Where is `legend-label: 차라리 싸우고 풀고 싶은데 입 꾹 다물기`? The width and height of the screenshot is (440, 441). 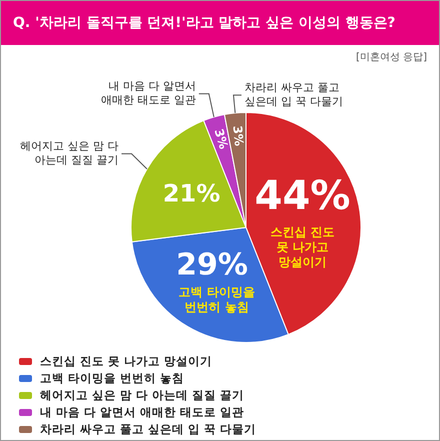
legend-label: 차라리 싸우고 풀고 싶은데 입 꾹 다물기 is located at coordinates (148, 429).